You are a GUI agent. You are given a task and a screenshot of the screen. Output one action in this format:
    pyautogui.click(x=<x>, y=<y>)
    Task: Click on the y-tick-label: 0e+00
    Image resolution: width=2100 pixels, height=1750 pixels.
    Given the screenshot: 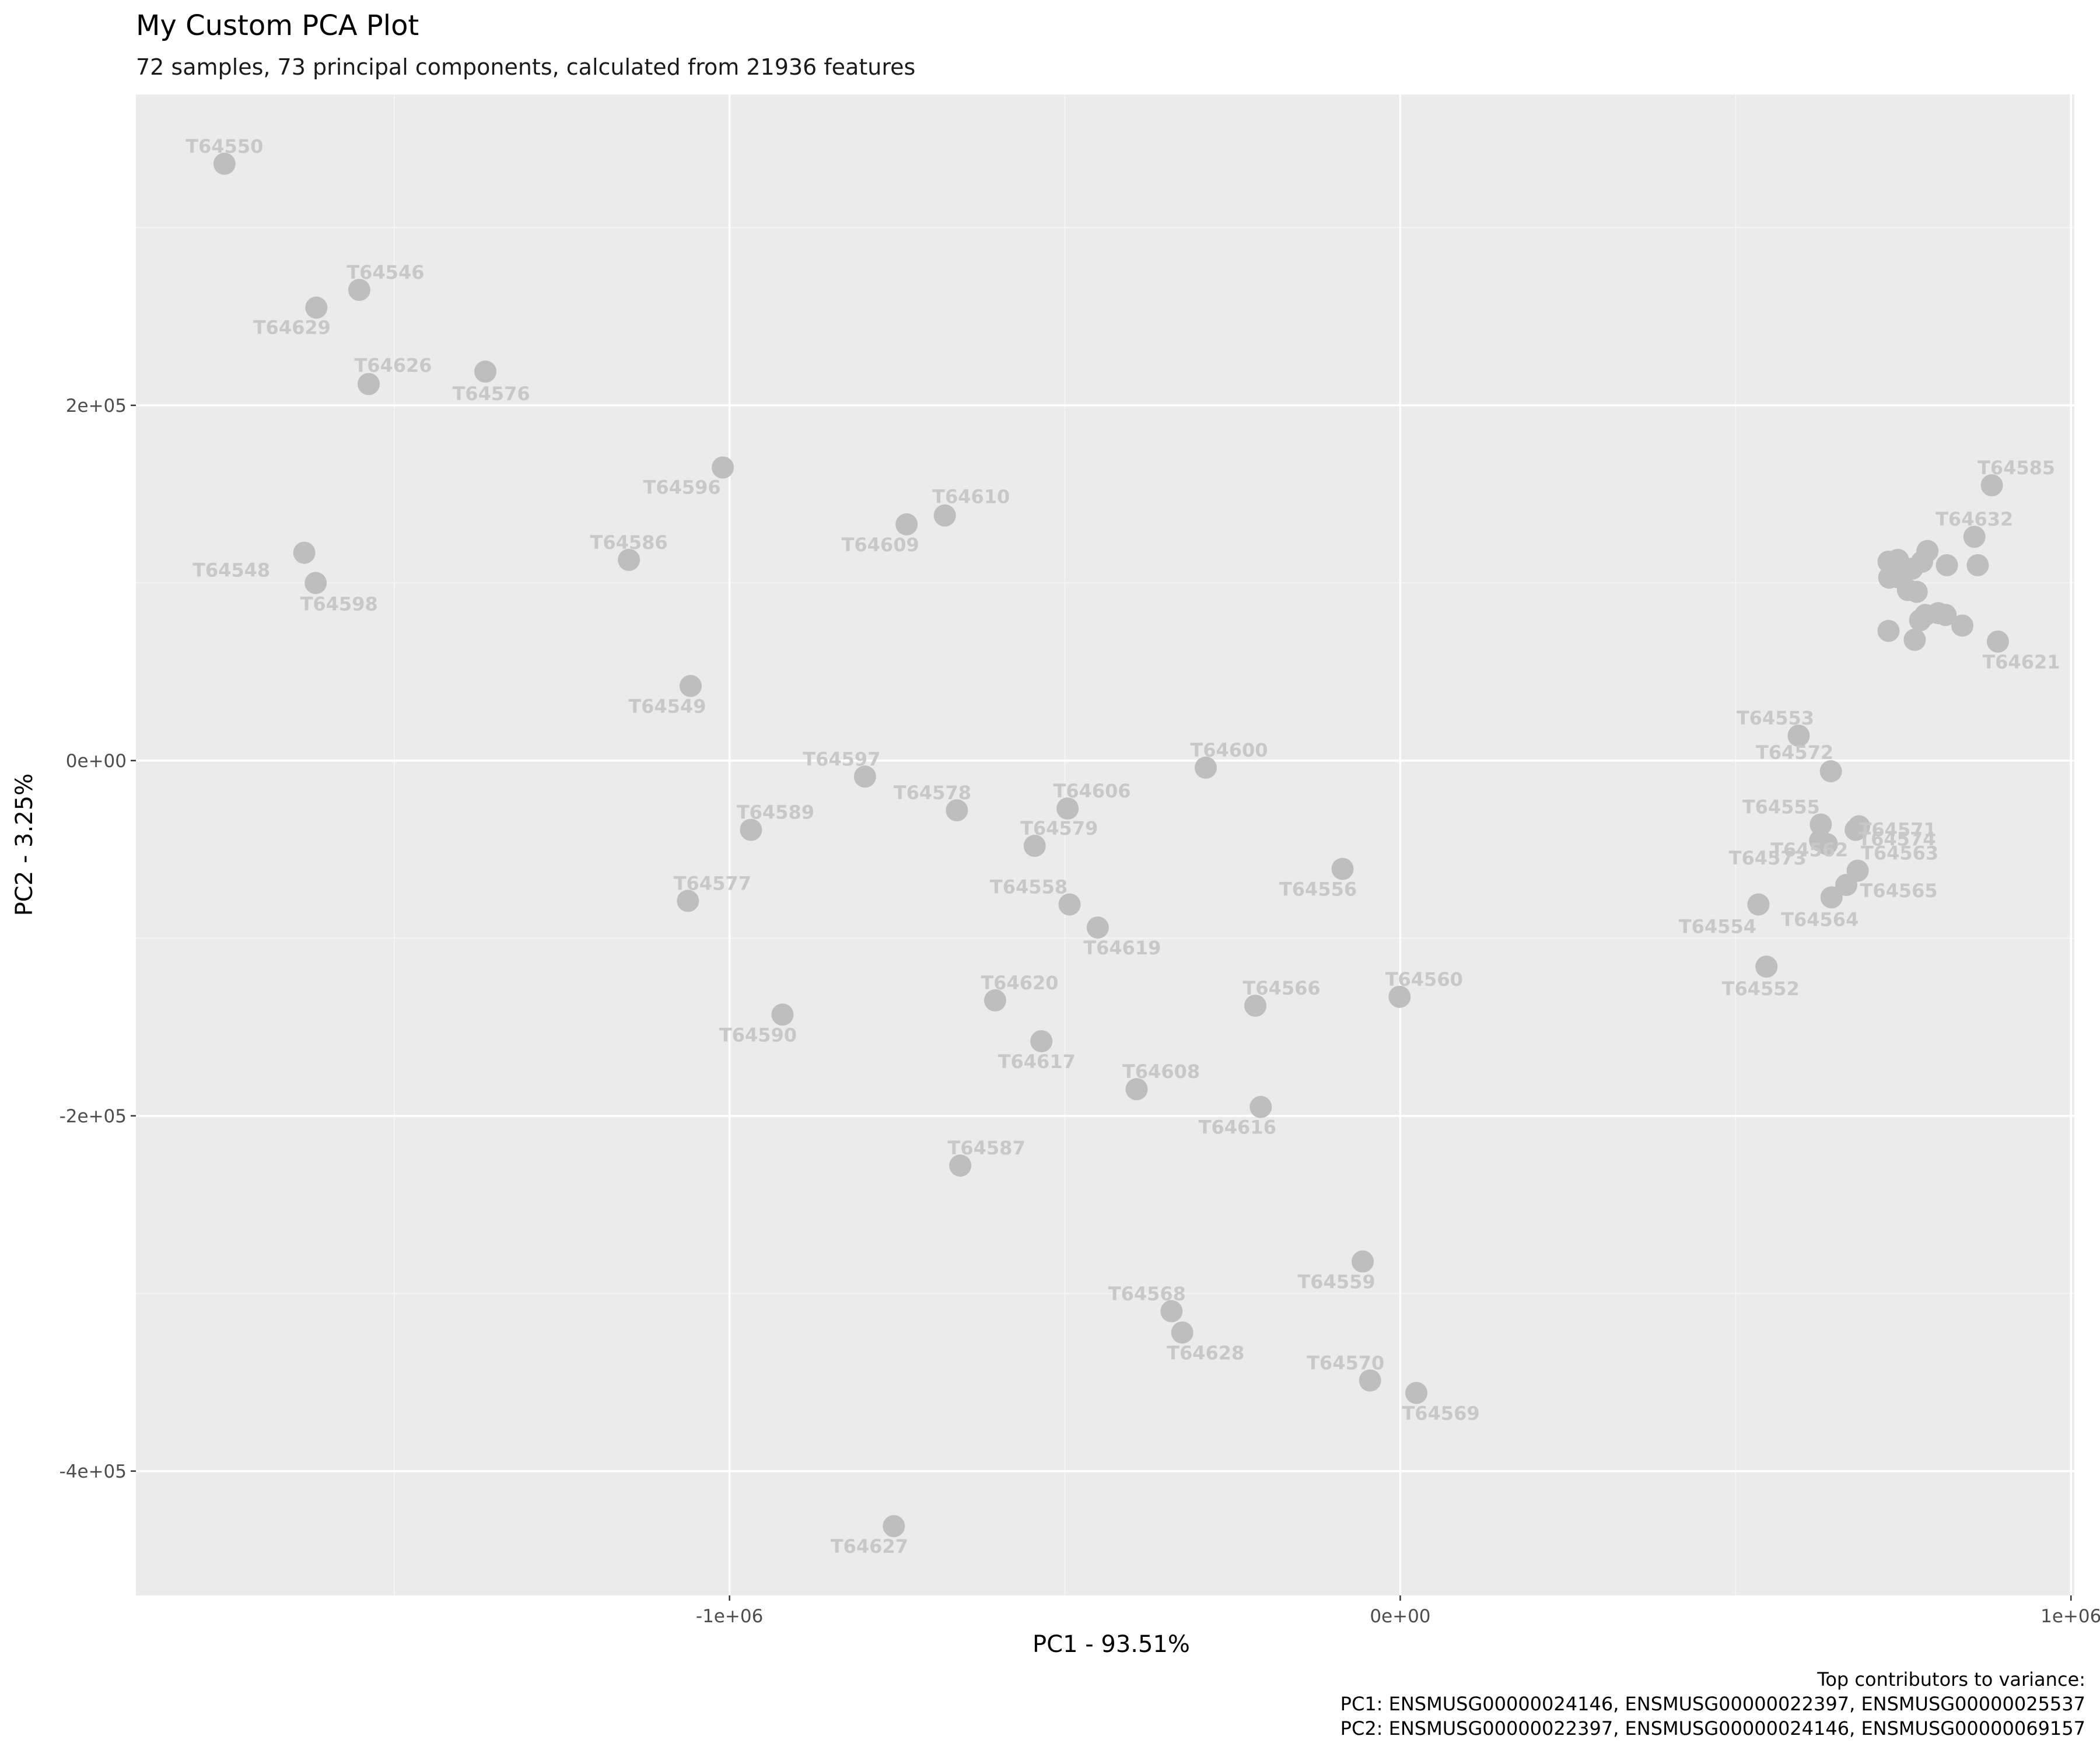 What is the action you would take?
    pyautogui.click(x=96, y=761)
    